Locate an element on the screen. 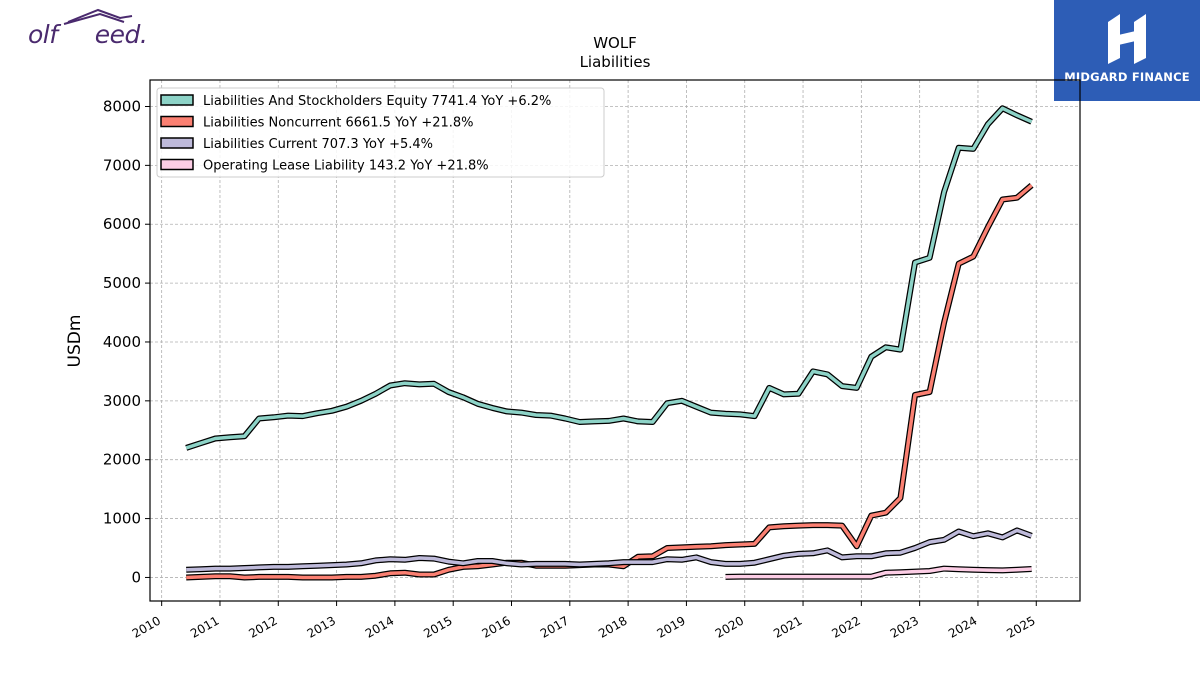 This screenshot has height=675, width=1200. y-tick-label: 1000 is located at coordinates (122, 519).